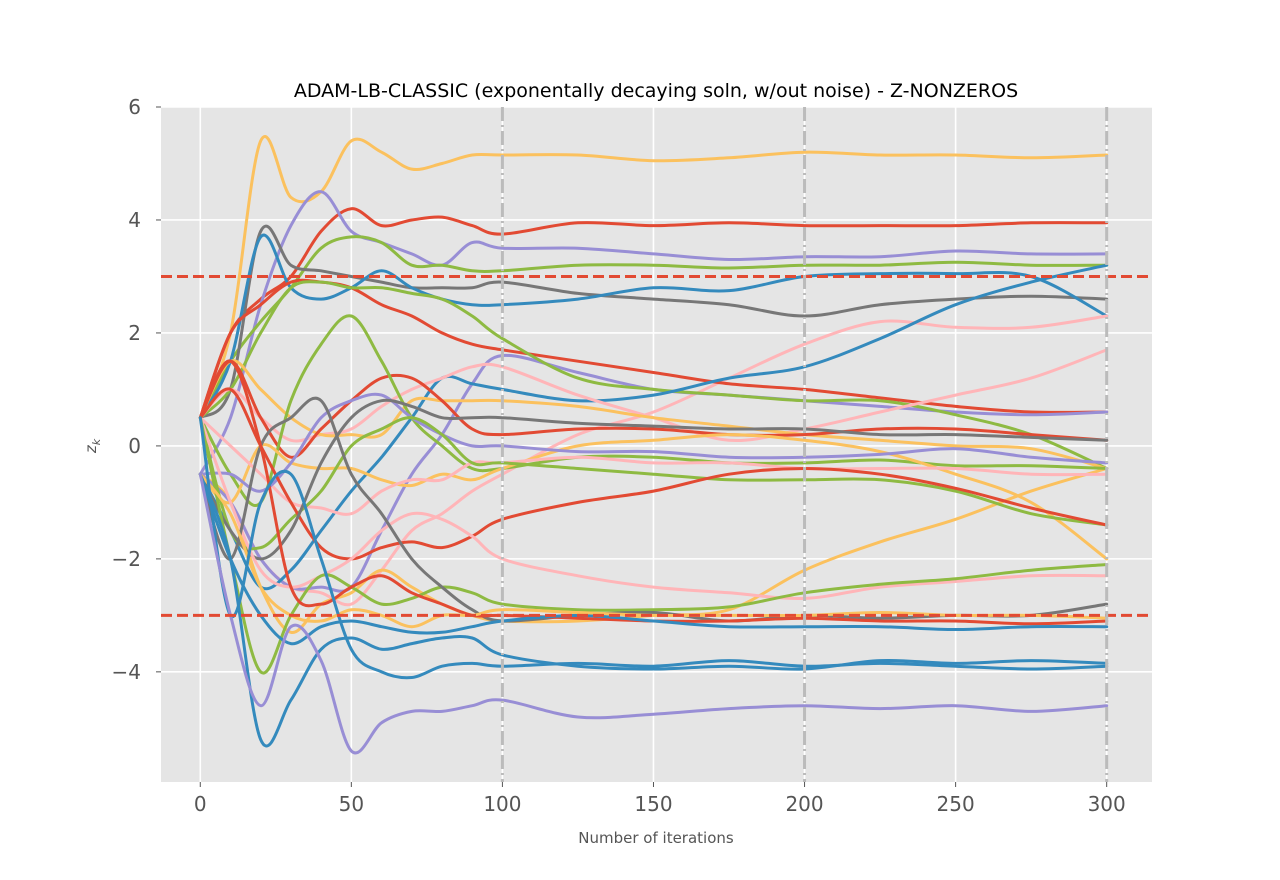 This screenshot has height=880, width=1280. I want to click on y-tick-label: 4, so click(134, 220).